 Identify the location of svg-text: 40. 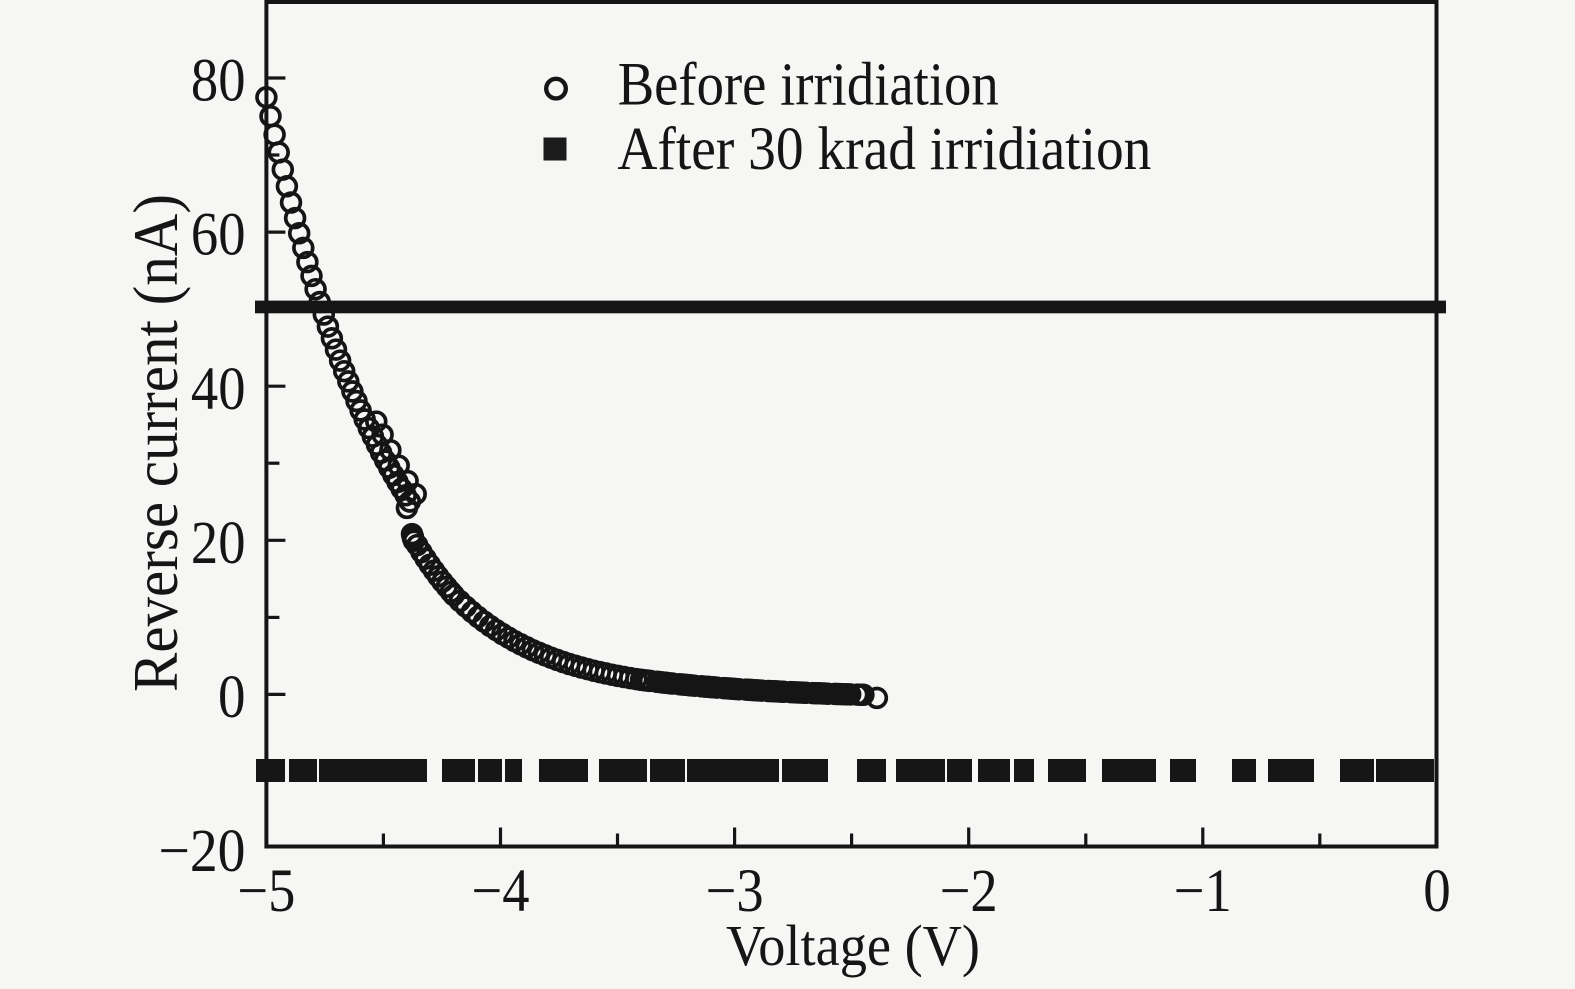
(218, 389).